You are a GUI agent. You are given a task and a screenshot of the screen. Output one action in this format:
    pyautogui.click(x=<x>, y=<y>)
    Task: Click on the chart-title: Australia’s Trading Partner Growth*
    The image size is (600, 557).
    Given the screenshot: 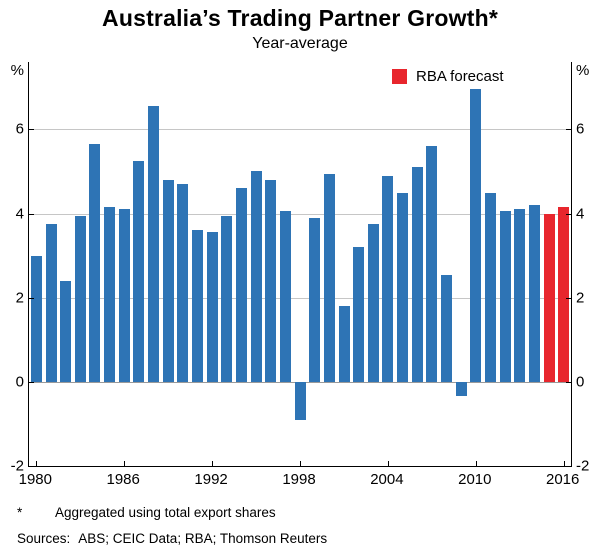 What is the action you would take?
    pyautogui.click(x=300, y=18)
    